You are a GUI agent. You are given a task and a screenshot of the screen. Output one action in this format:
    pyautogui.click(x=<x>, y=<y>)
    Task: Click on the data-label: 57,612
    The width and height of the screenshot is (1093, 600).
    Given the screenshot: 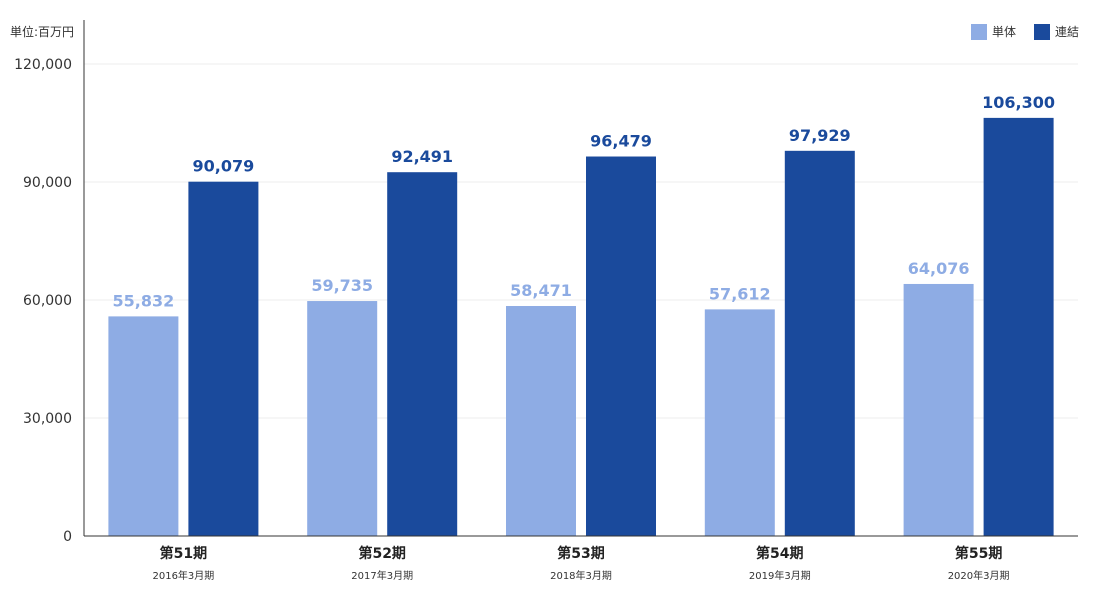 What is the action you would take?
    pyautogui.click(x=740, y=293)
    